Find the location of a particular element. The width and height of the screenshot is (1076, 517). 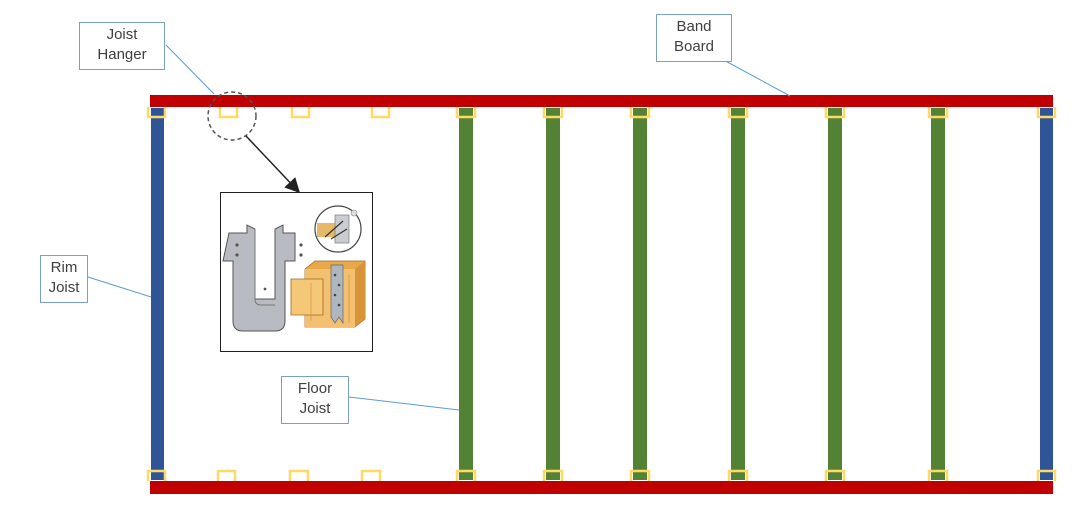

zoom-arrow is located at coordinates (273, 164).